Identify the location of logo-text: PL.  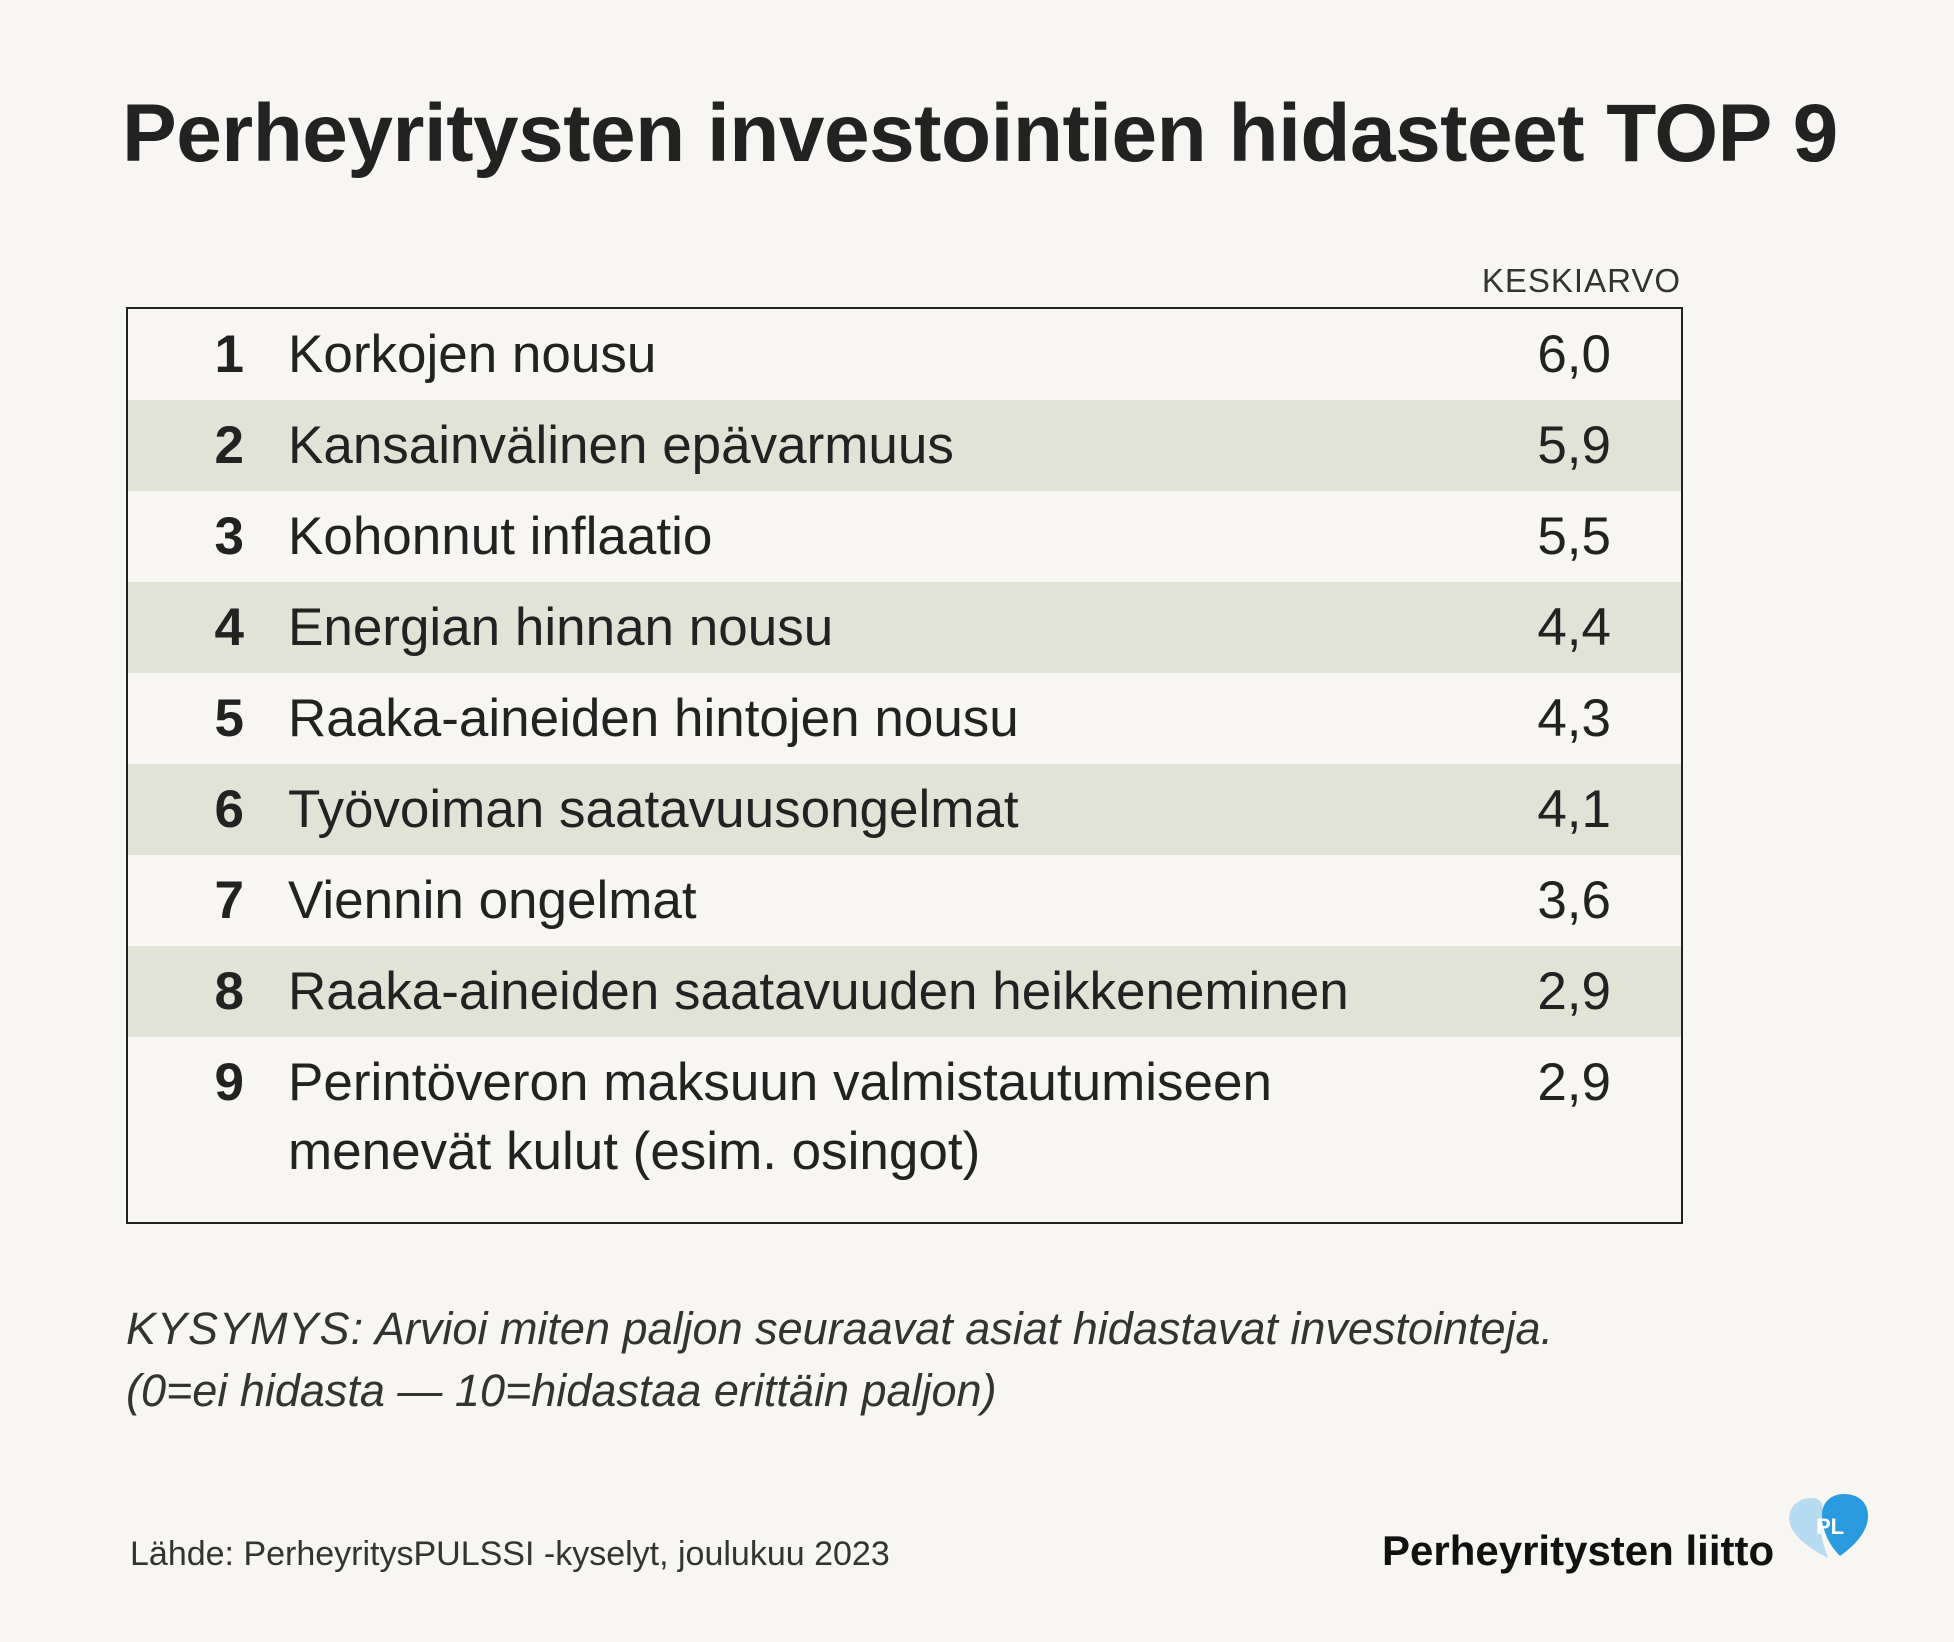
(1830, 1526).